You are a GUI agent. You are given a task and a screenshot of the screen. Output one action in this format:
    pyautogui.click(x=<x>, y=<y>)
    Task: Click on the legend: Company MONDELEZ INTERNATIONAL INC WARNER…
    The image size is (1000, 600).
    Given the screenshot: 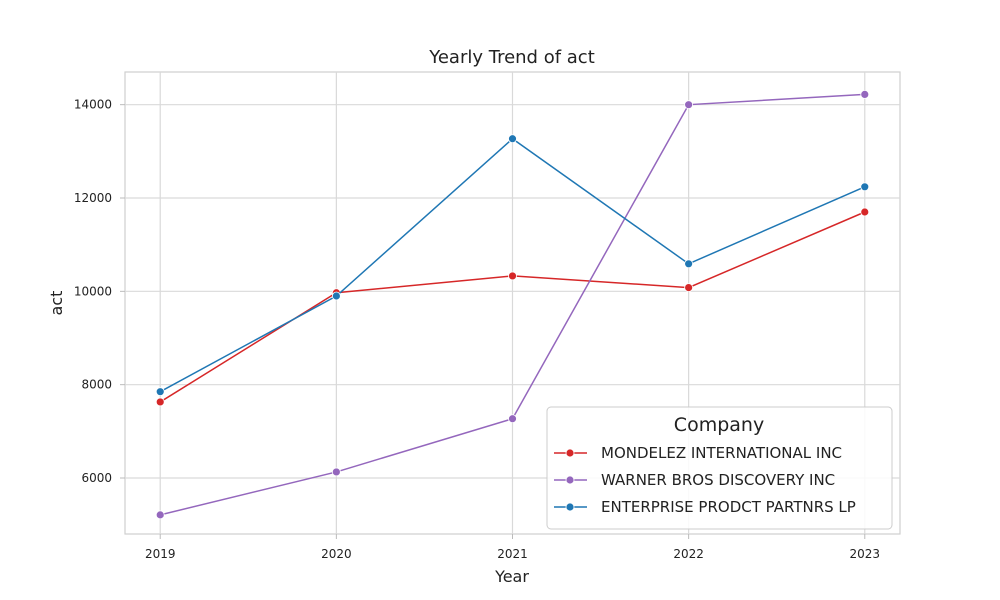 What is the action you would take?
    pyautogui.click(x=719, y=468)
    